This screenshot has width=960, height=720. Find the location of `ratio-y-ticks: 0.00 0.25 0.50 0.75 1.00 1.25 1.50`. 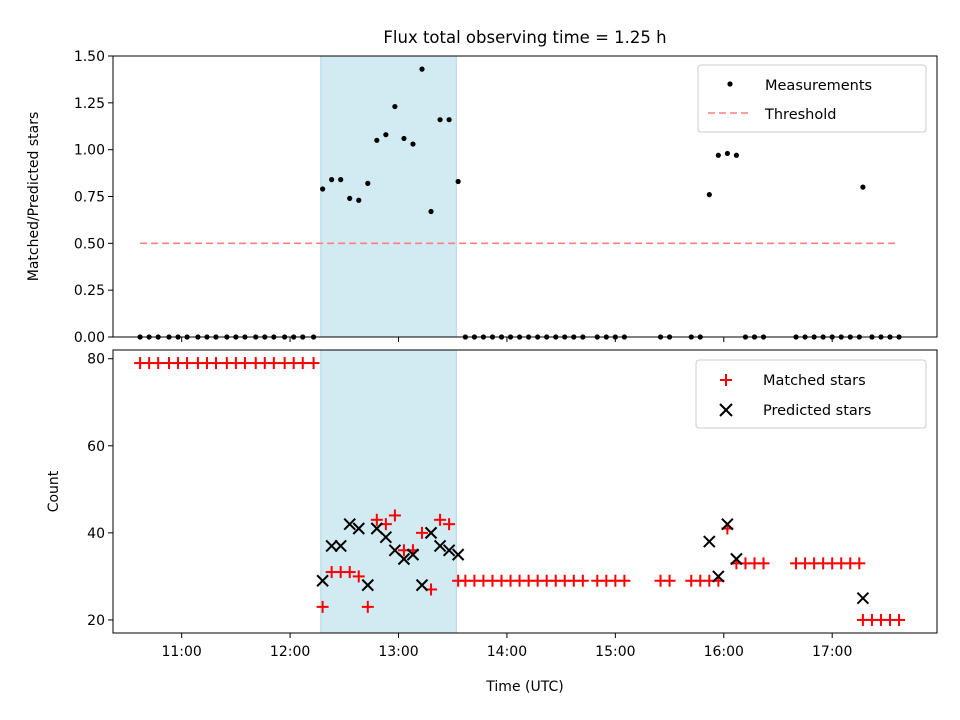

ratio-y-ticks: 0.00 0.25 0.50 0.75 1.00 1.25 1.50 is located at coordinates (93, 197).